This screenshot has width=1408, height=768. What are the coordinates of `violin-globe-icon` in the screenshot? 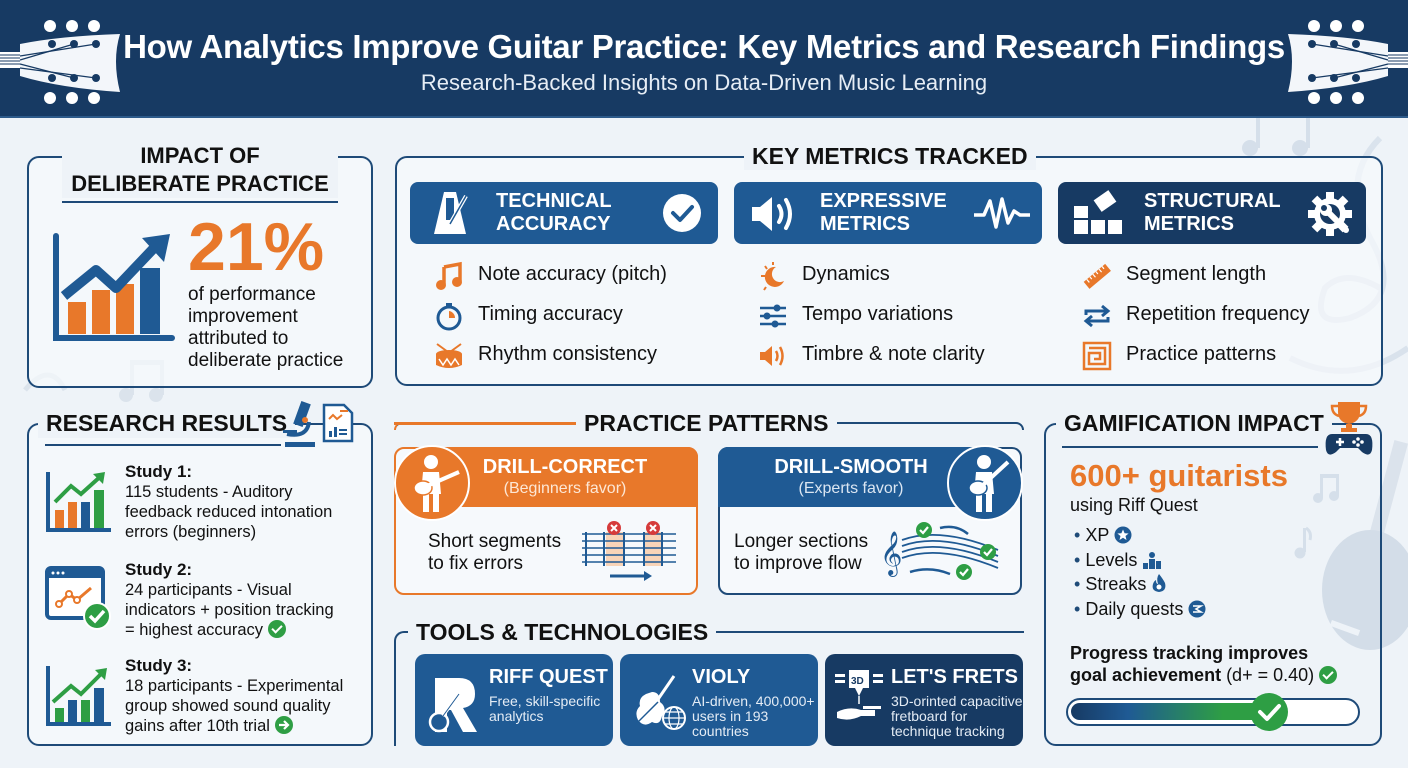 It's located at (659, 702).